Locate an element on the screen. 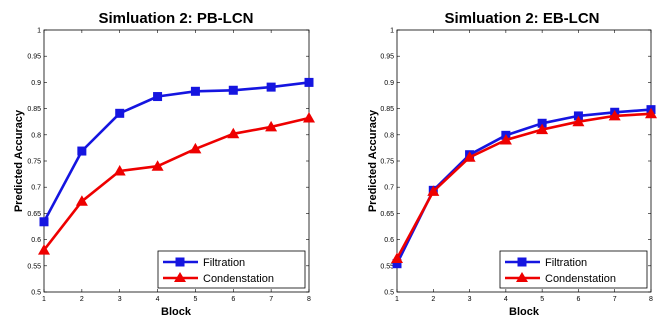 The image size is (658, 325). chart-title: Simluation 2: PB-LCN is located at coordinates (175, 18).